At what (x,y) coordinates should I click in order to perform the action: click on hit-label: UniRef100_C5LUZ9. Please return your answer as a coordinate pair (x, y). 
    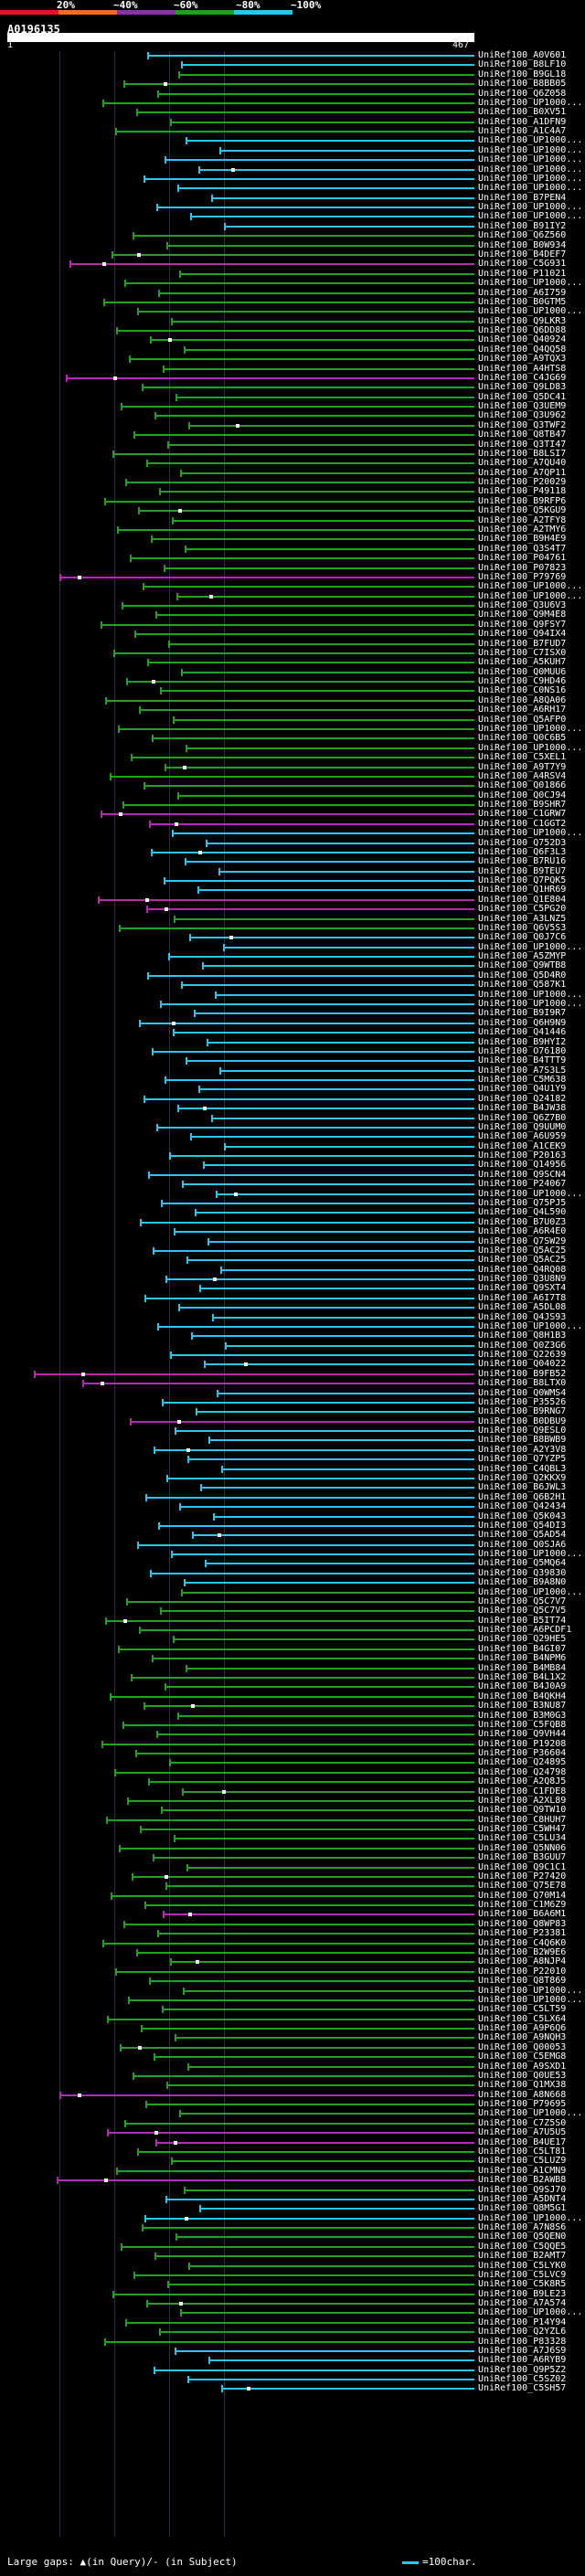
    Looking at the image, I should click on (522, 2161).